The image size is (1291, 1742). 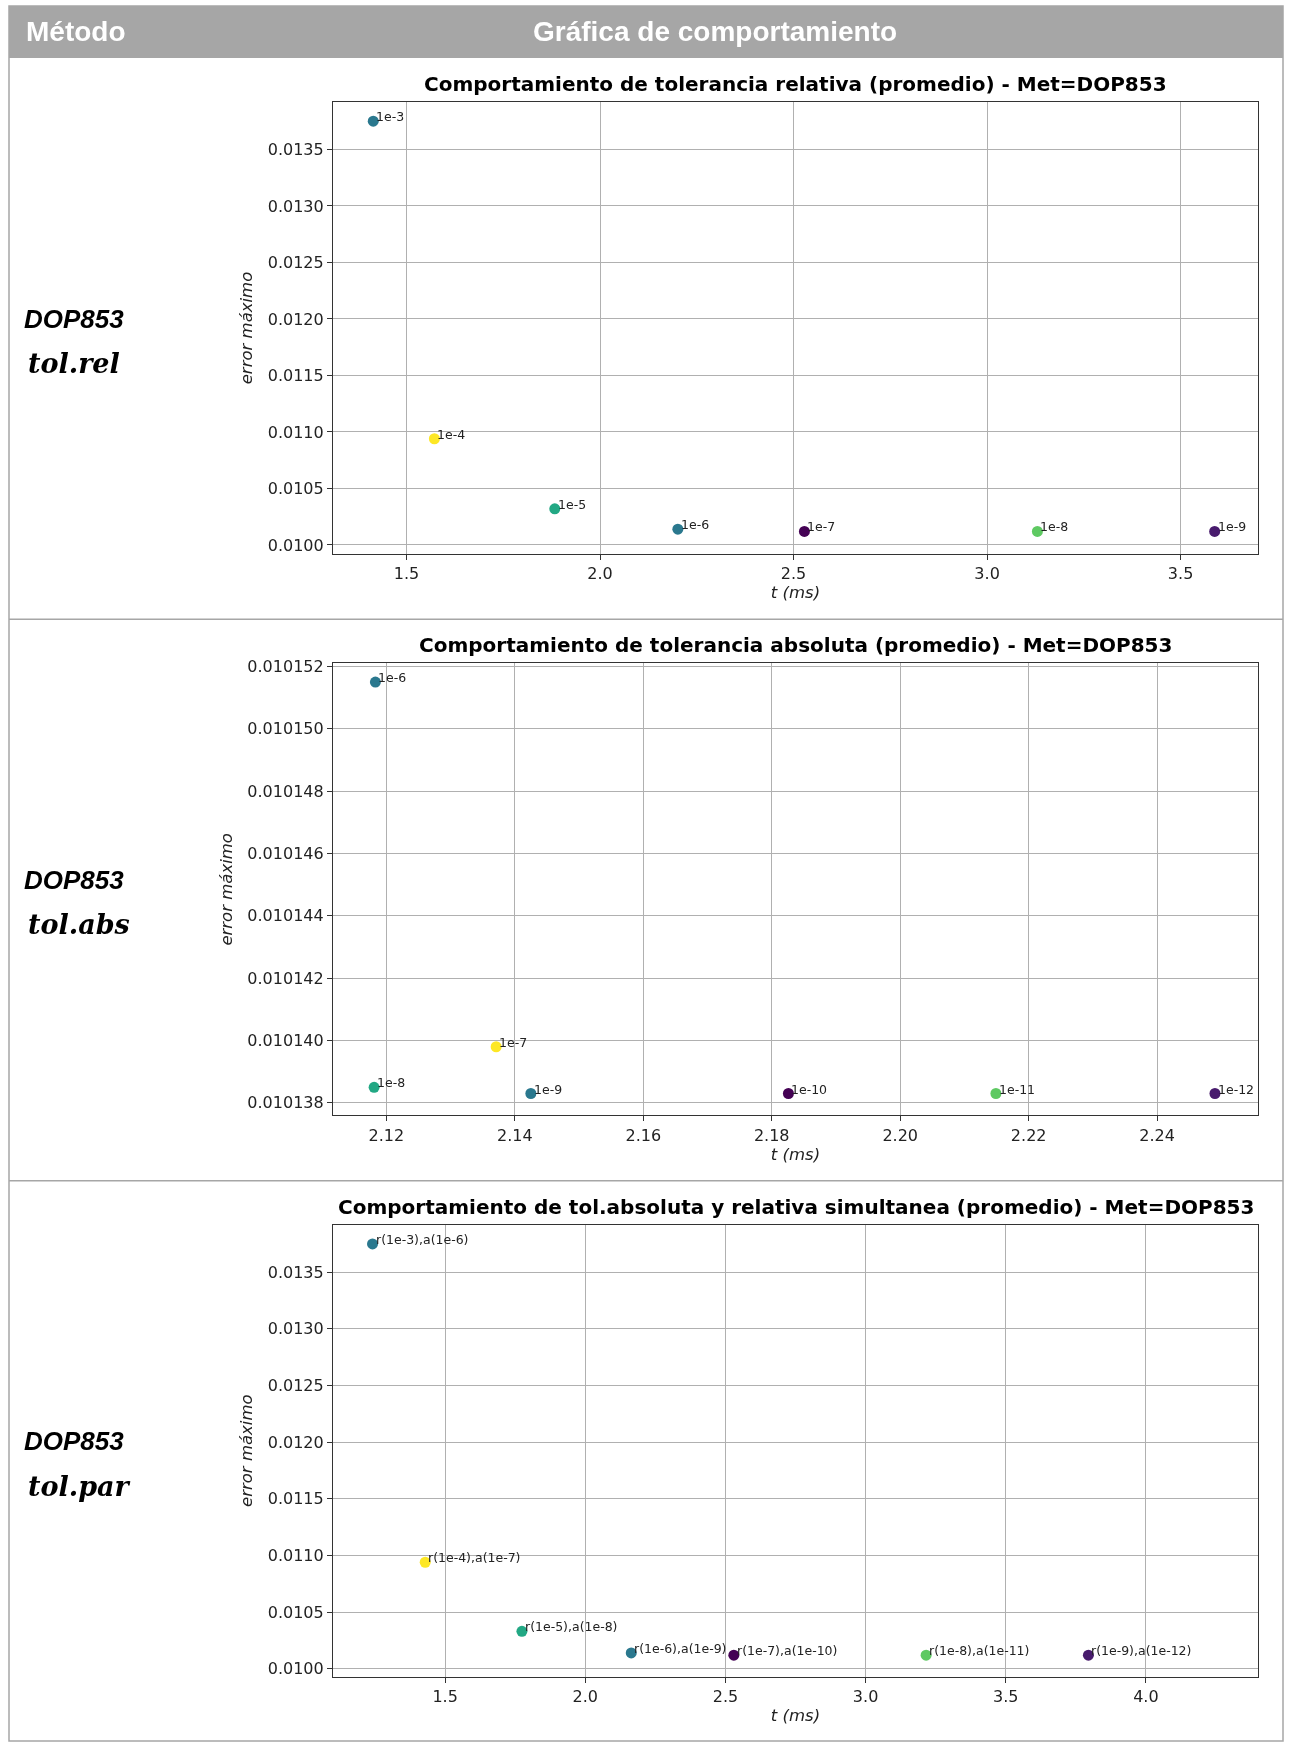 What do you see at coordinates (572, 504) in the screenshot?
I see `annotation: 1e-5` at bounding box center [572, 504].